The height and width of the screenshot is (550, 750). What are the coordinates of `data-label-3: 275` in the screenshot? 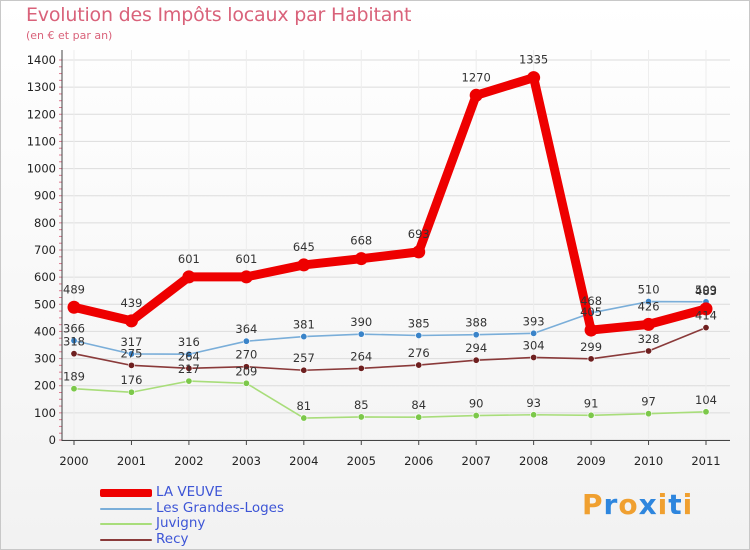 It's located at (131, 353).